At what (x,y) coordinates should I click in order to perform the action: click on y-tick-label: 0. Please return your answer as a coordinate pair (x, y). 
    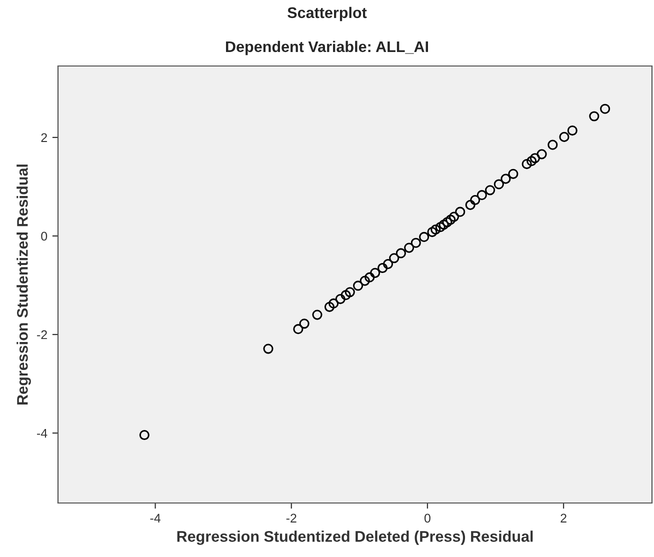
    Looking at the image, I should click on (44, 236).